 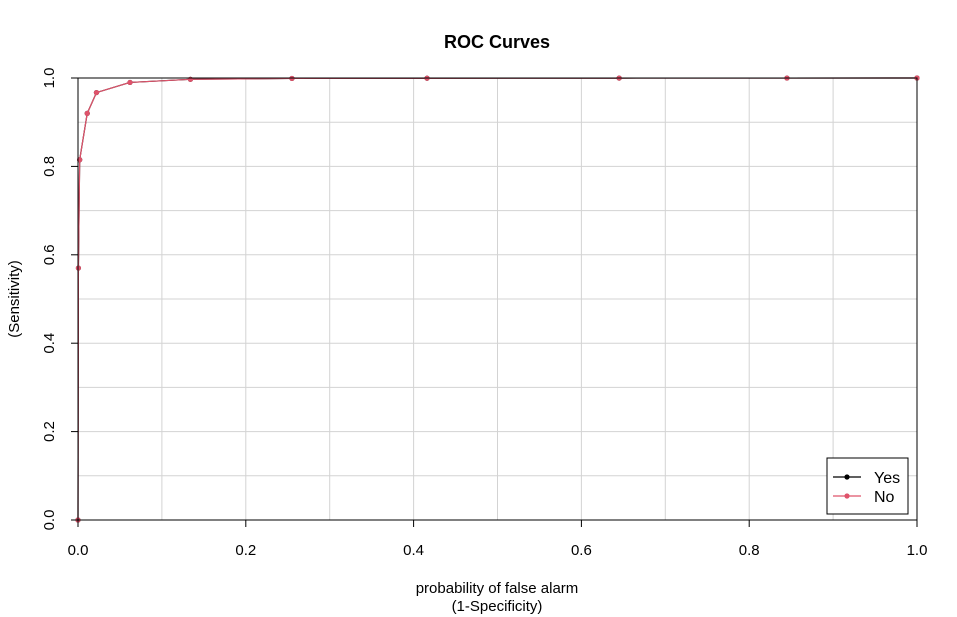 What do you see at coordinates (497, 42) in the screenshot?
I see `chart-title: ROC Curves` at bounding box center [497, 42].